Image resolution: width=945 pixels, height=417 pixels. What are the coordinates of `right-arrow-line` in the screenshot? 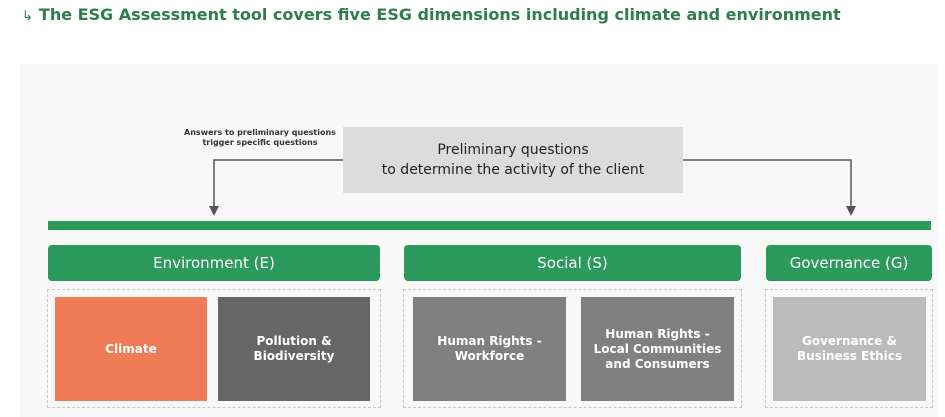 It's located at (767, 184).